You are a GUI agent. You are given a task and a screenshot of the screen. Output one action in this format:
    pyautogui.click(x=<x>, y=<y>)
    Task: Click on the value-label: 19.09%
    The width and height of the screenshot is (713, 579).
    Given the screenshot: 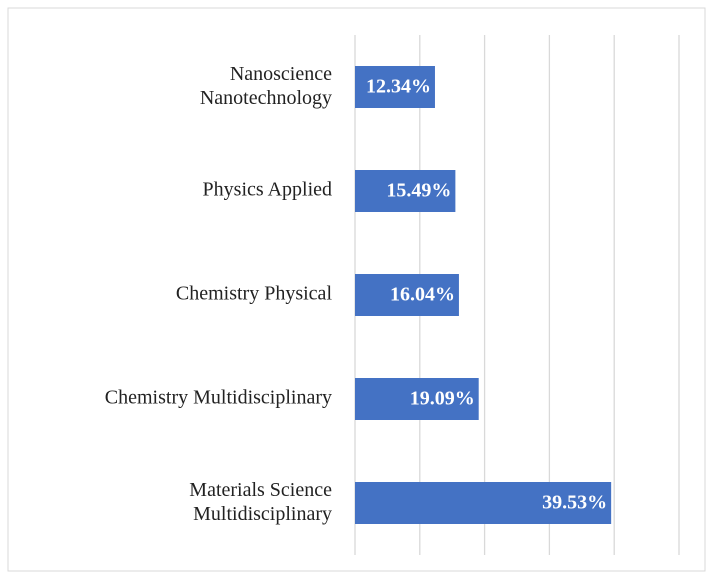 What is the action you would take?
    pyautogui.click(x=442, y=399)
    